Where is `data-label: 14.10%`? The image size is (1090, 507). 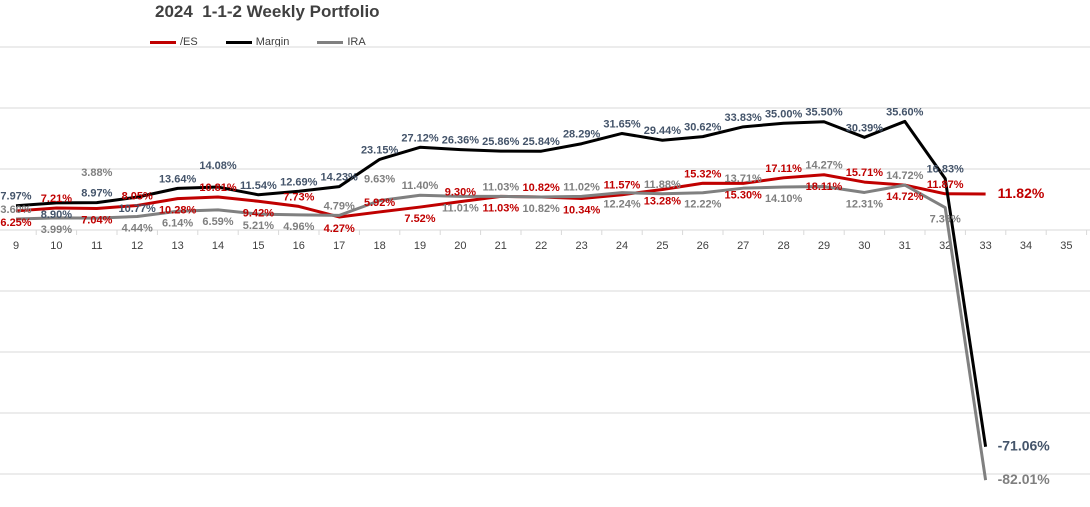
data-label: 14.10% is located at coordinates (784, 199).